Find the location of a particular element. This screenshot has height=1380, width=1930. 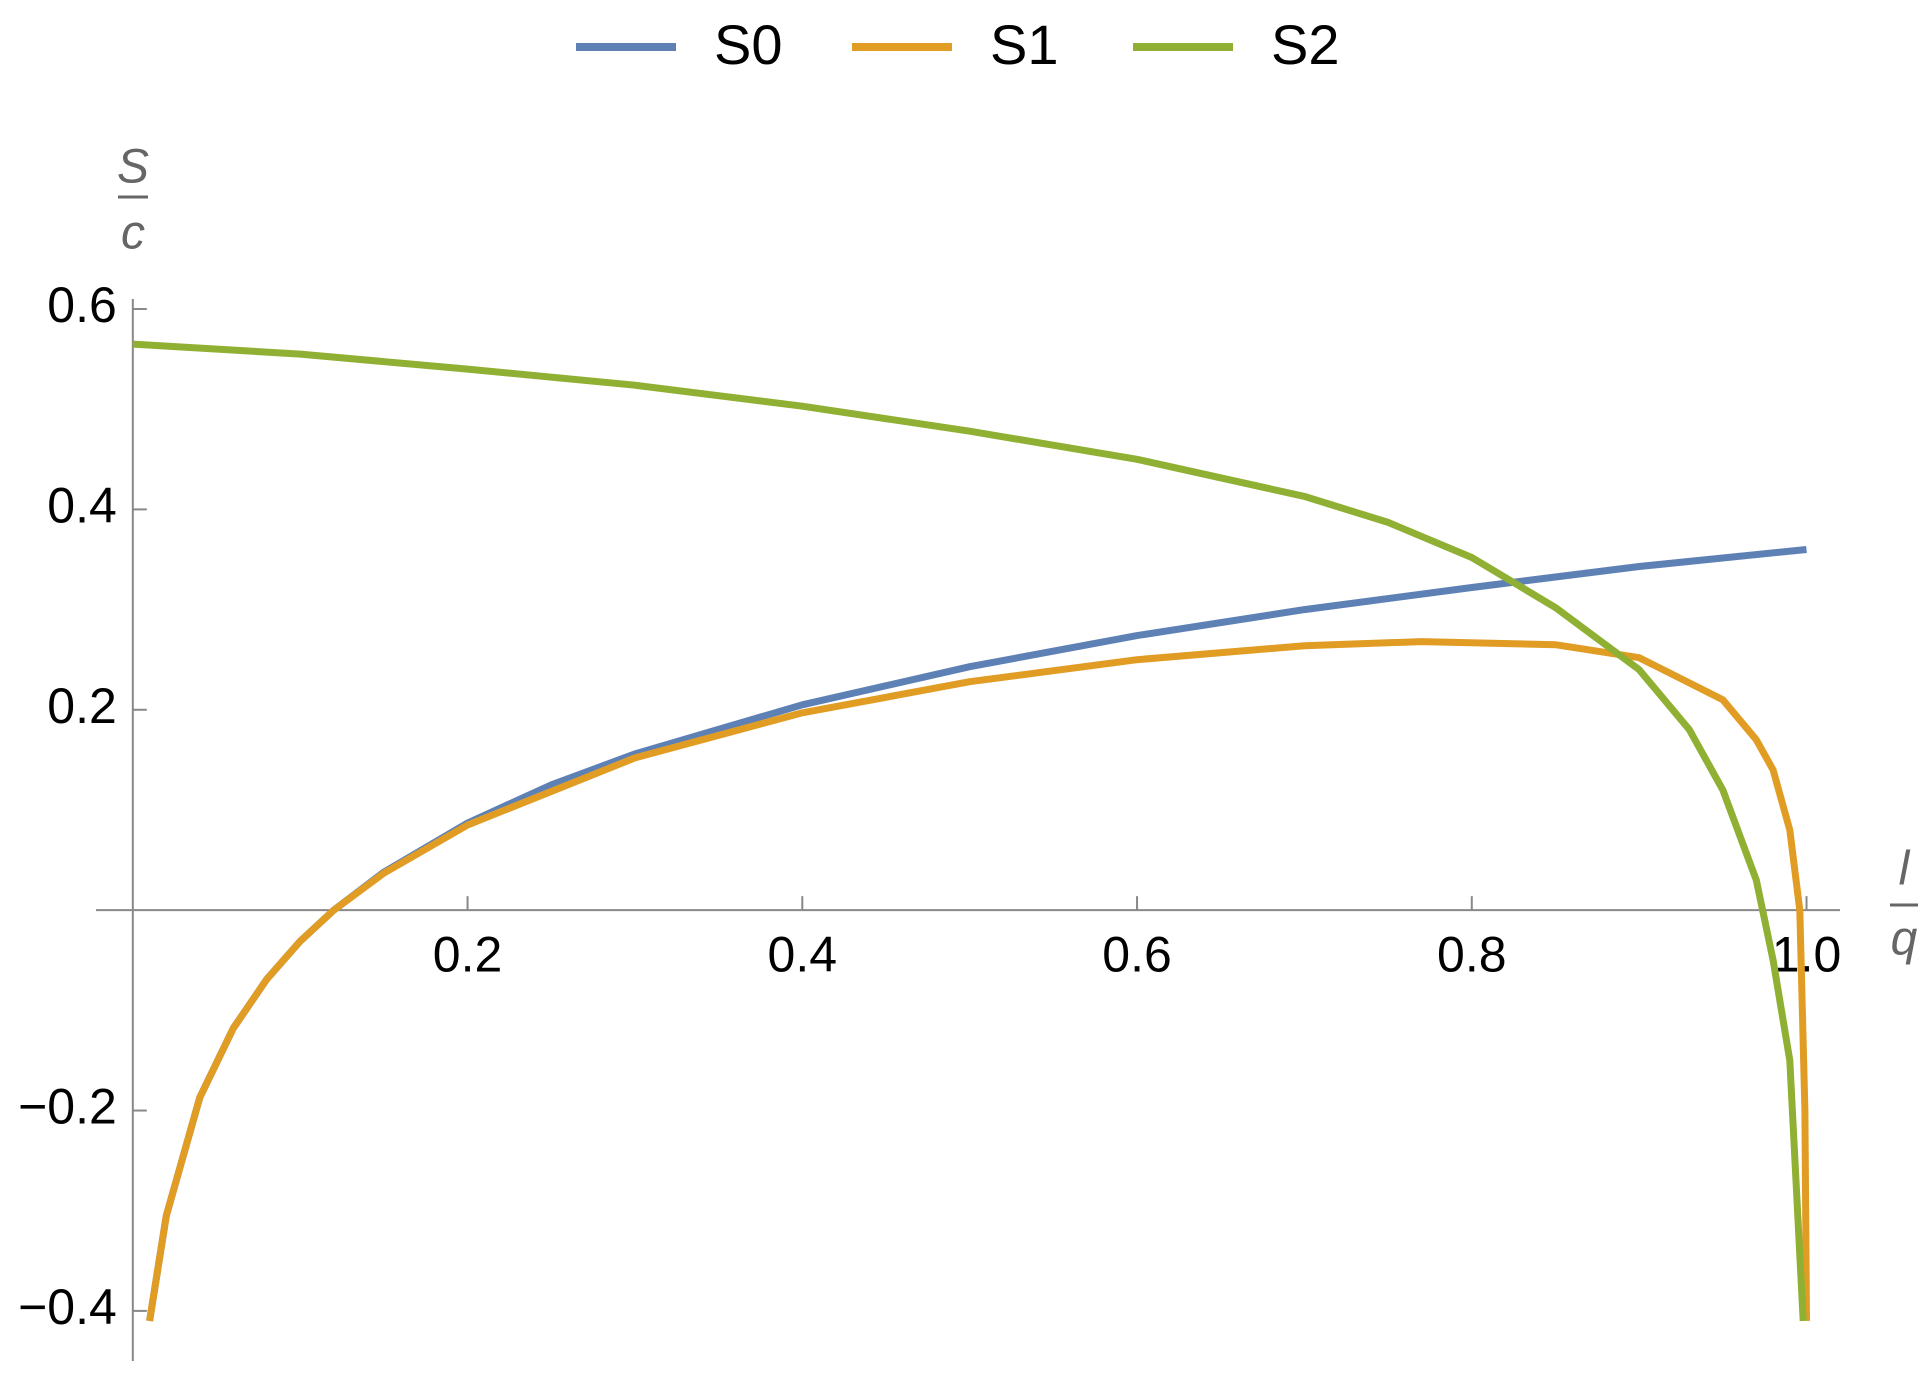

x-label-denominator: q is located at coordinates (1904, 939).